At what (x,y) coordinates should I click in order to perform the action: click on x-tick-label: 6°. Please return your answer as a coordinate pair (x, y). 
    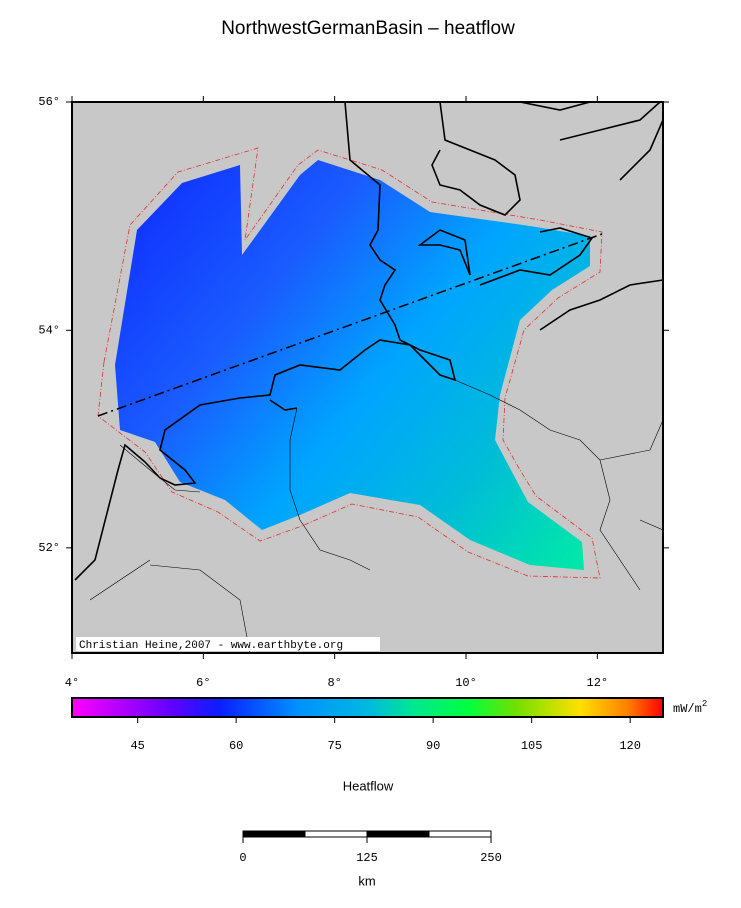
    Looking at the image, I should click on (203, 683).